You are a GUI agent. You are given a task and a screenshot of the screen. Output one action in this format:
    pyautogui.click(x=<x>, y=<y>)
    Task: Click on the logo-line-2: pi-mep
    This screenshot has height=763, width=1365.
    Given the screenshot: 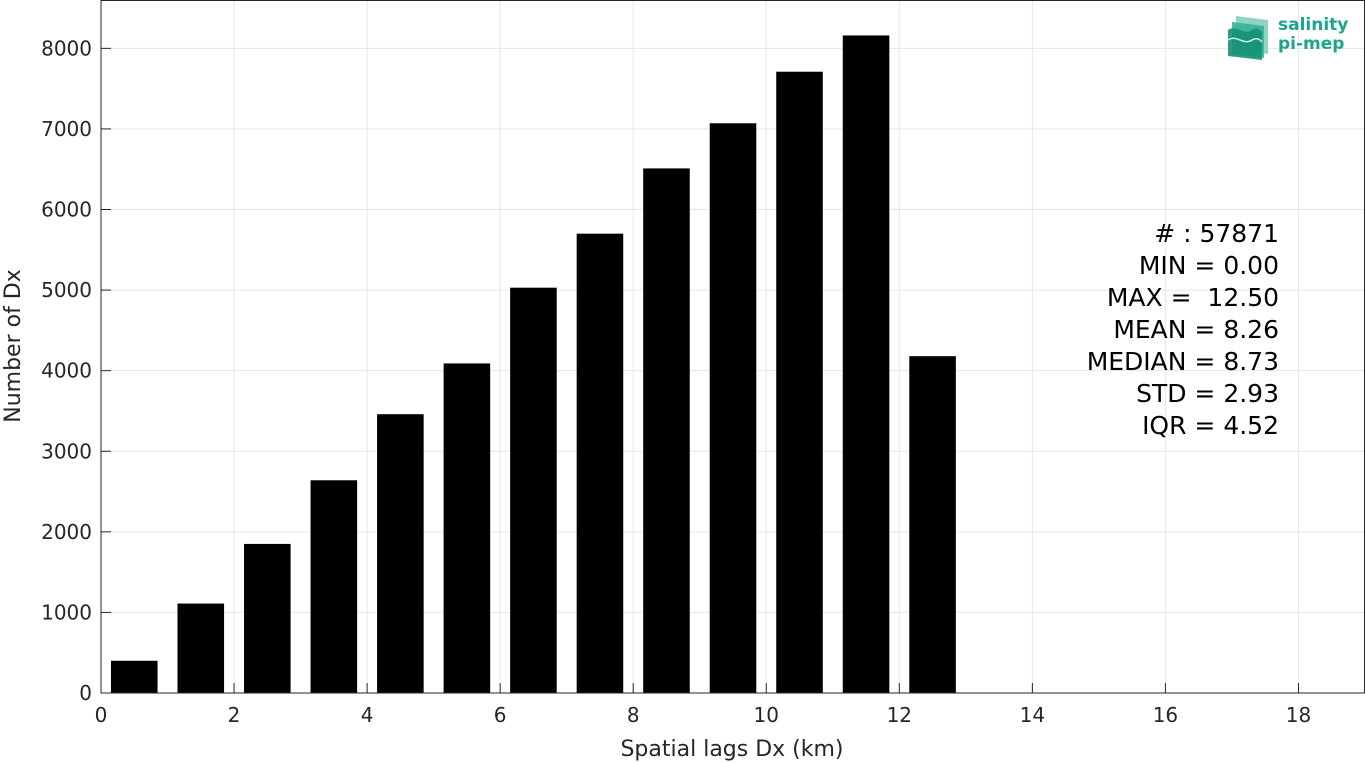 What is the action you would take?
    pyautogui.click(x=1311, y=44)
    